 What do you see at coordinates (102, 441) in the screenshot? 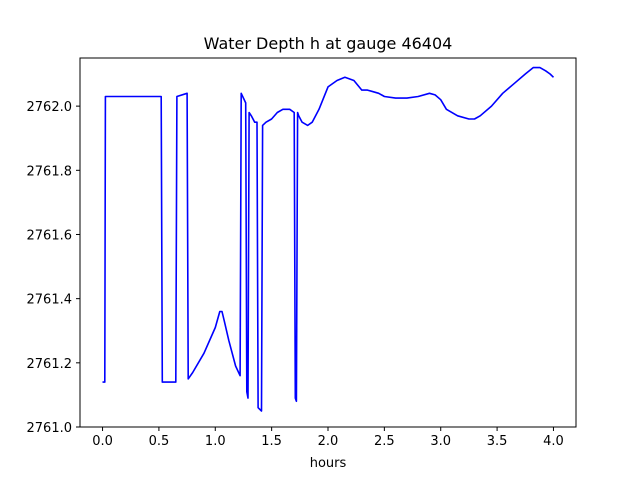
I see `x-tick-label: 0.0` at bounding box center [102, 441].